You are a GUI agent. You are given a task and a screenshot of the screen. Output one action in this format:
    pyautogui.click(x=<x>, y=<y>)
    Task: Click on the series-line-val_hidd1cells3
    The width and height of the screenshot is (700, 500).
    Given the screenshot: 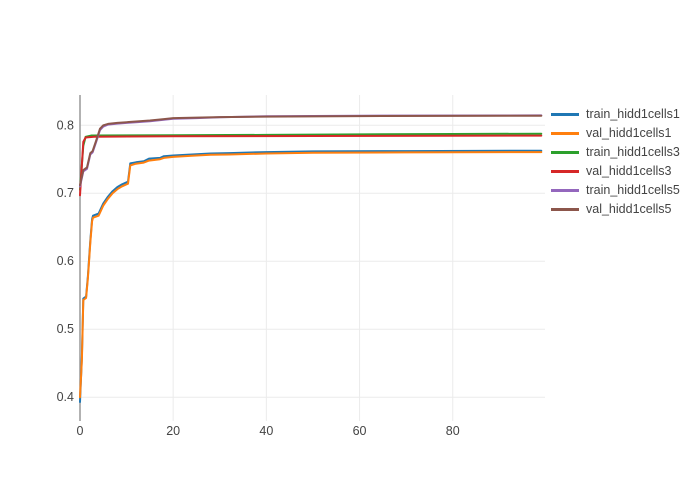 What is the action you would take?
    pyautogui.click(x=311, y=165)
    